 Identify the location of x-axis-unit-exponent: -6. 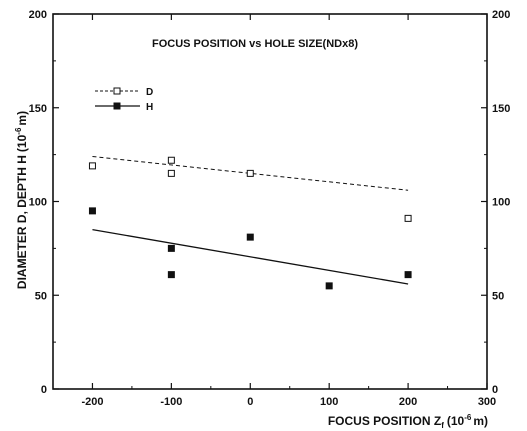
(468, 417).